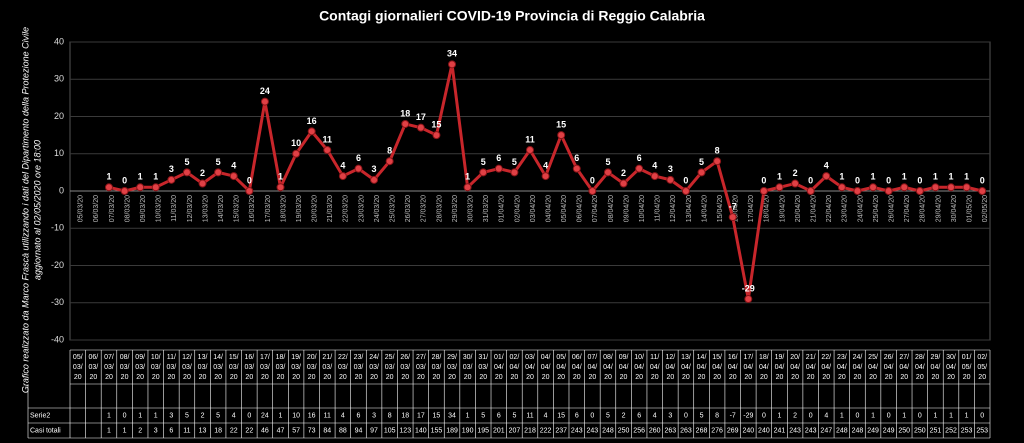 Image resolution: width=1024 pixels, height=443 pixels. Describe the element at coordinates (221, 208) in the screenshot. I see `x-tick-label: 14/03/20` at that location.